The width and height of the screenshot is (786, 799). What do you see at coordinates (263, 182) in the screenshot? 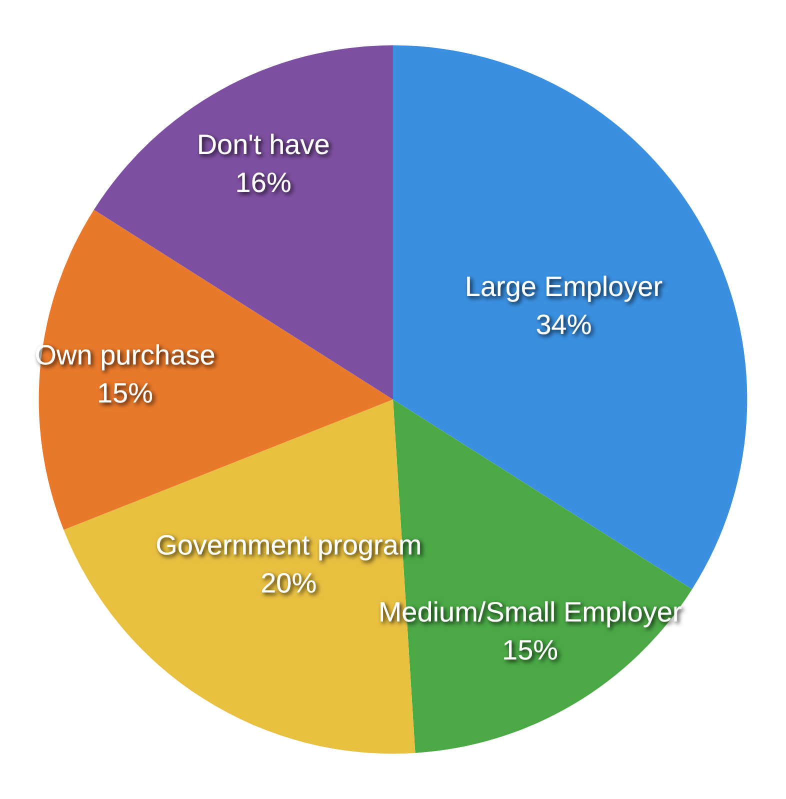
I see `data-label: 16%` at bounding box center [263, 182].